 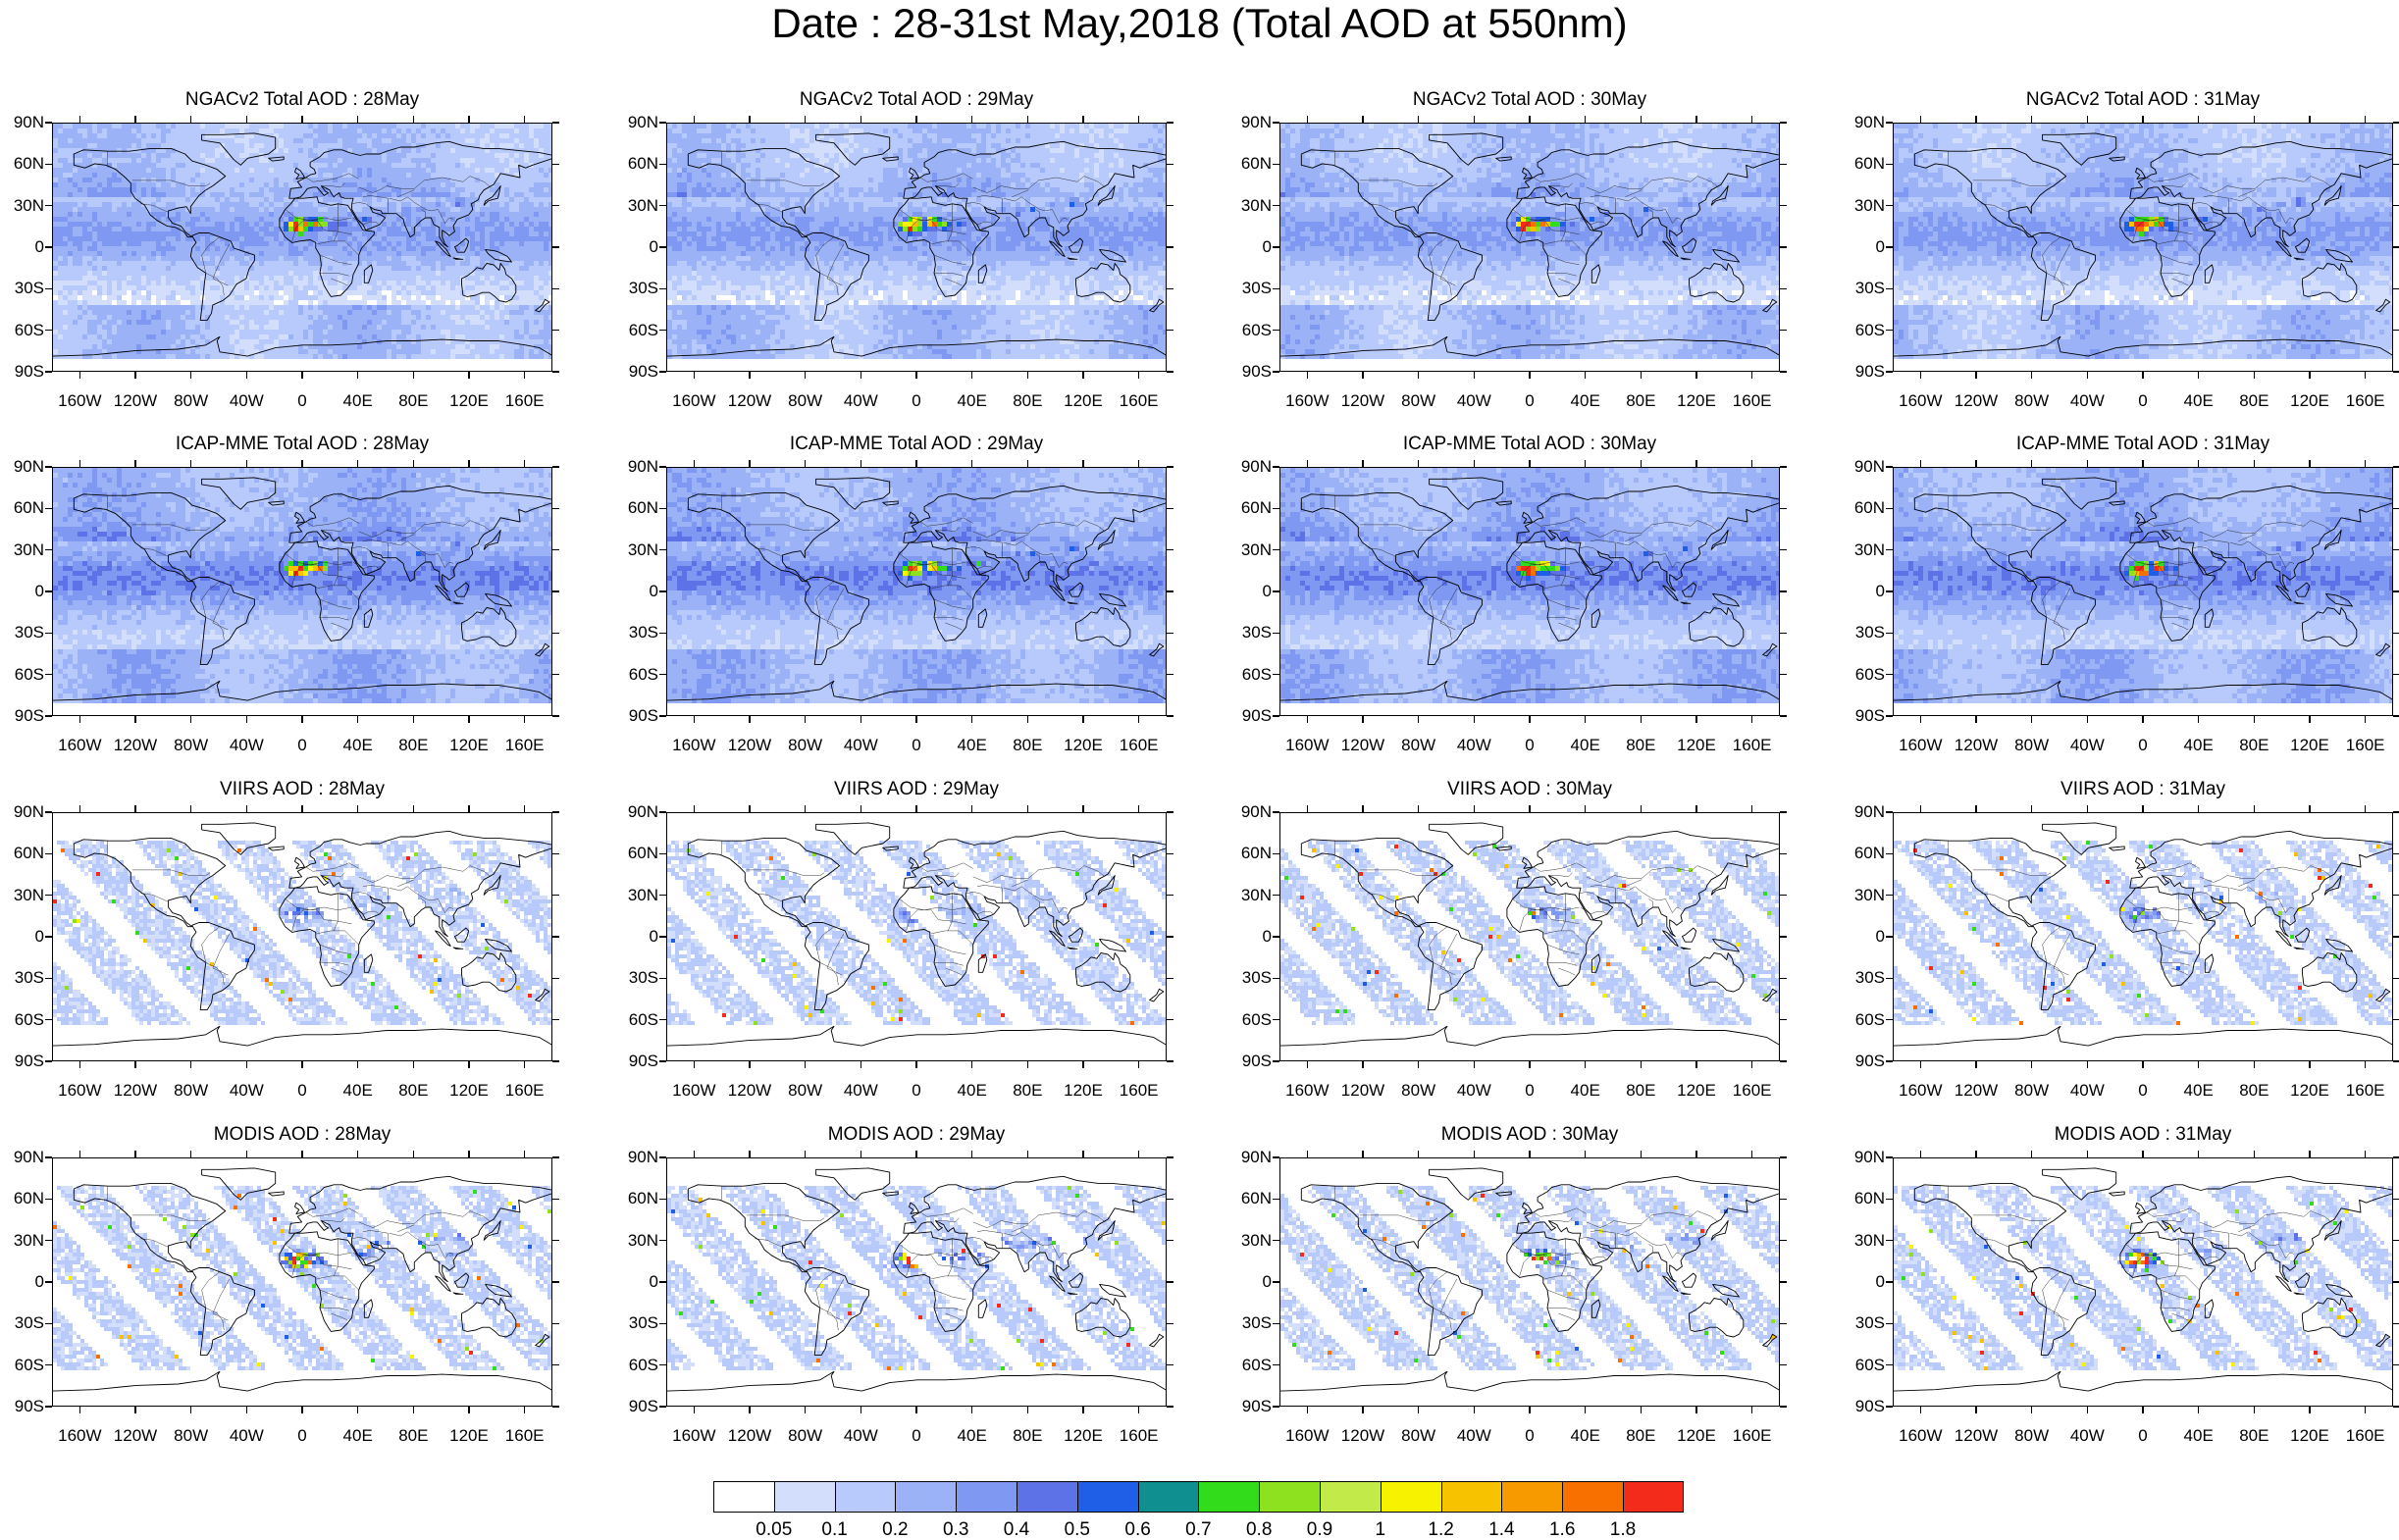 What do you see at coordinates (1381, 1530) in the screenshot?
I see `colorbar-label: 1` at bounding box center [1381, 1530].